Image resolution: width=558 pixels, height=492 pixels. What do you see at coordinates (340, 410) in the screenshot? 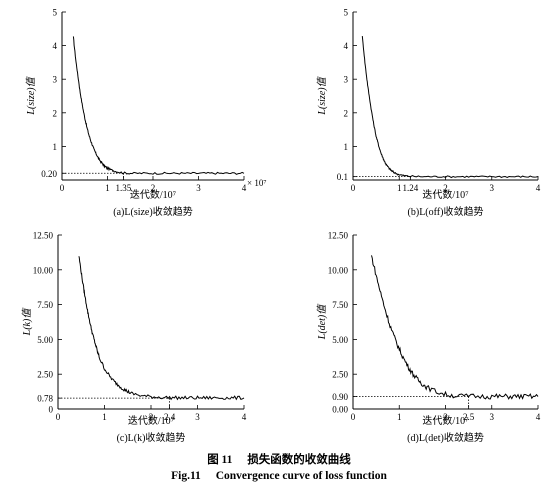
I see `panel-d-y-tick-label: 0.00` at bounding box center [340, 410].